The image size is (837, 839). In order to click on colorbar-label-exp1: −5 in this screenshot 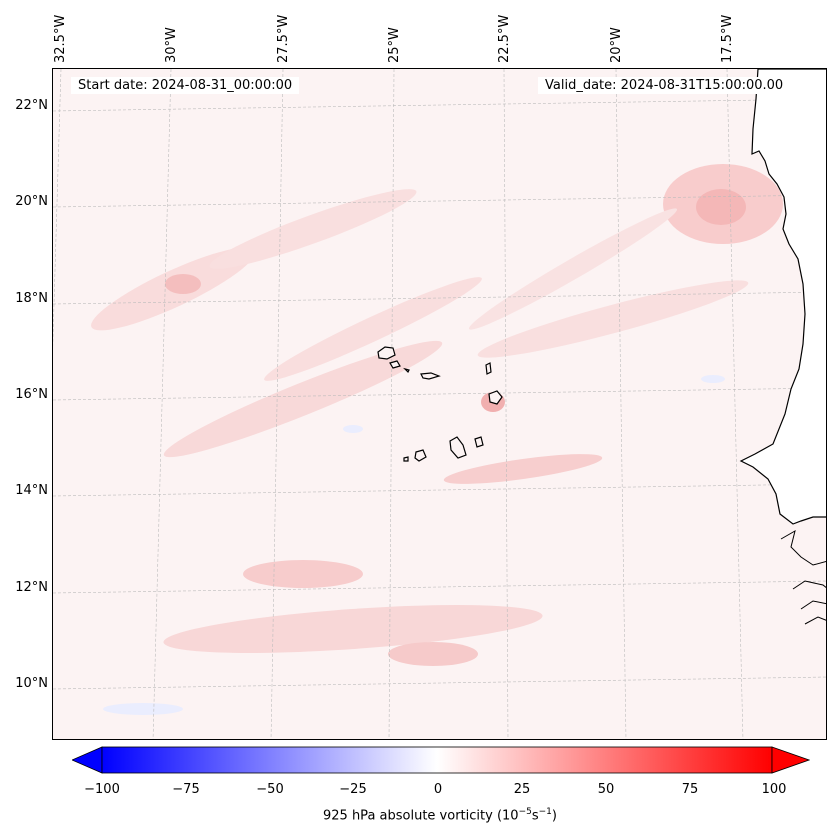, I will do `click(525, 812)`.